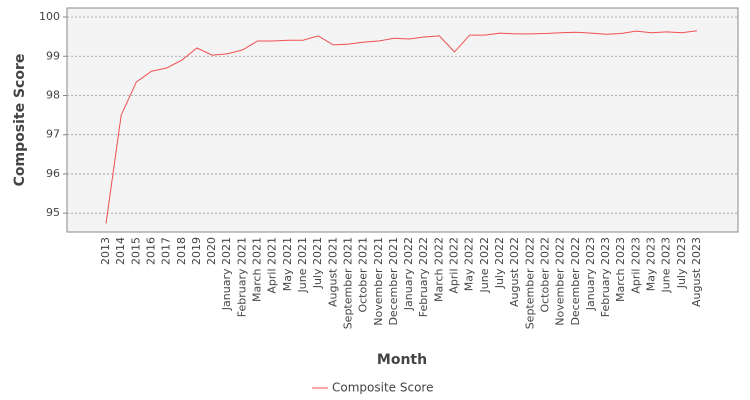 Image resolution: width=750 pixels, height=400 pixels. What do you see at coordinates (666, 265) in the screenshot?
I see `x-tick-label: June 2023` at bounding box center [666, 265].